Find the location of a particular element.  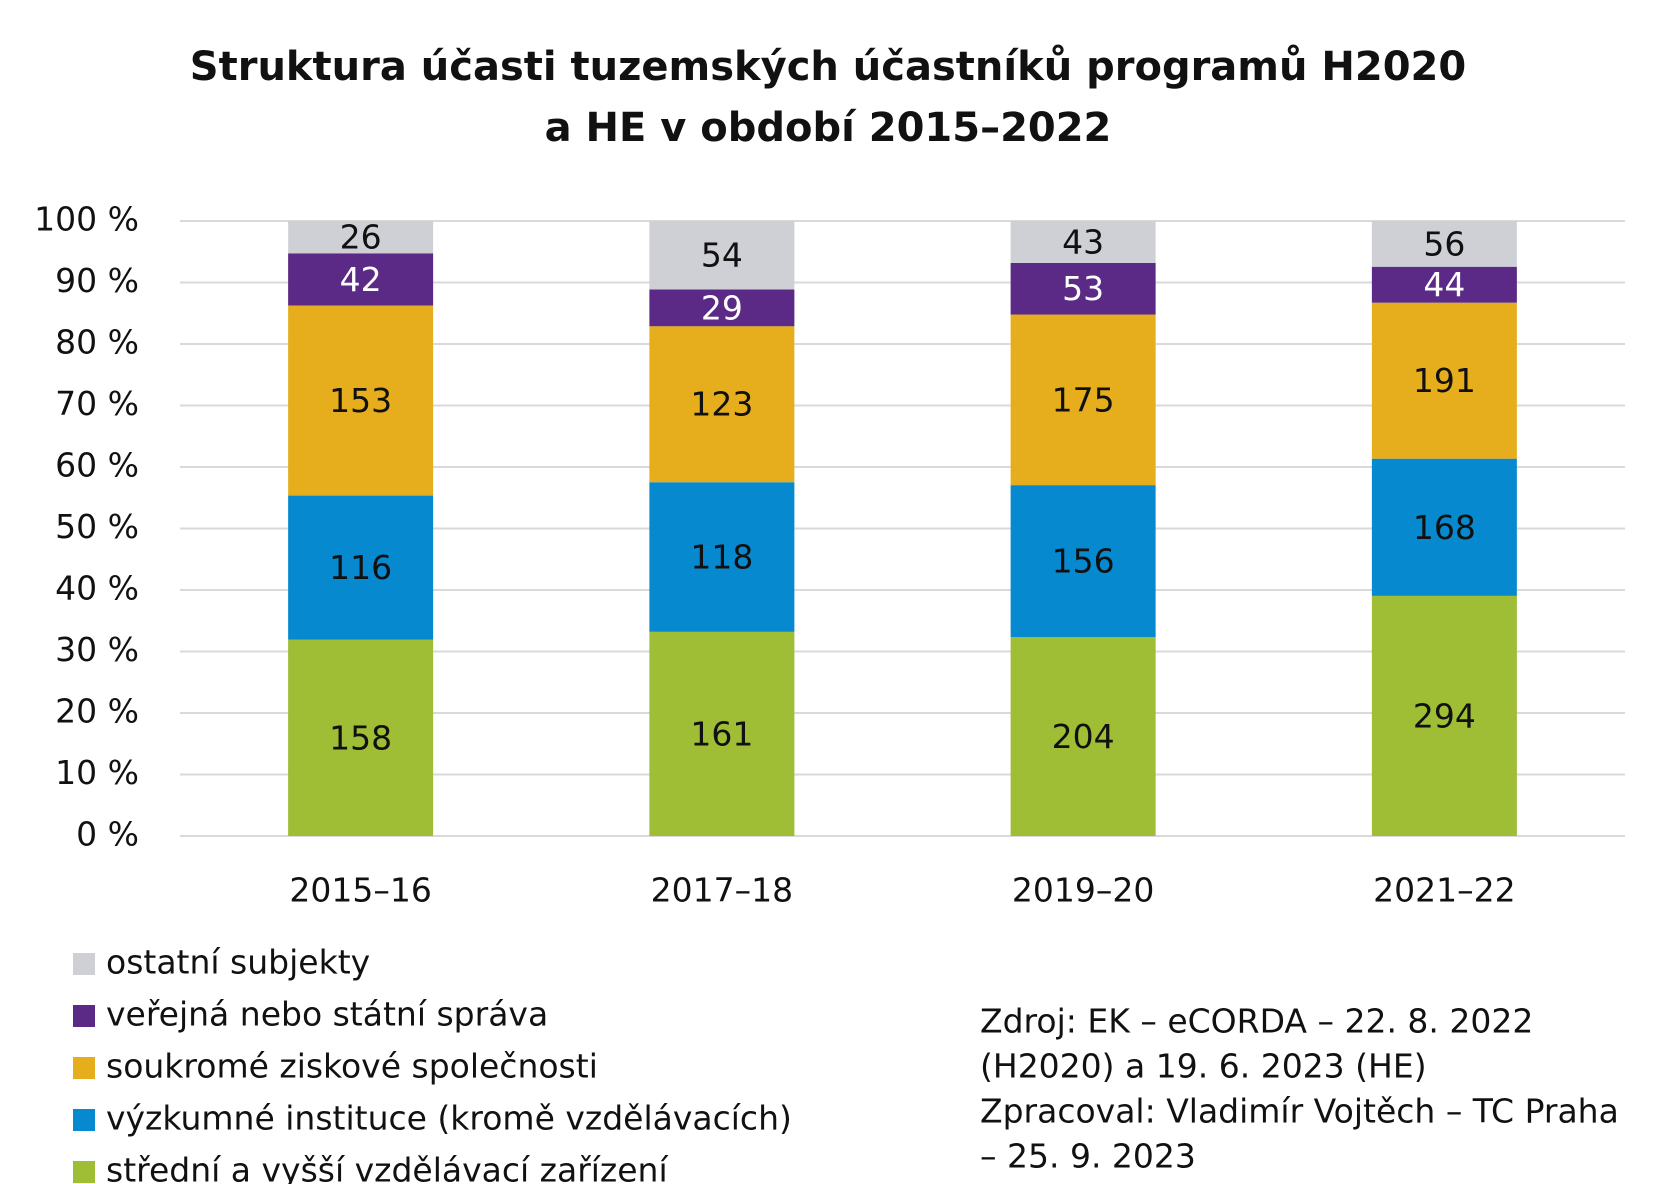

data-label: 204 is located at coordinates (1083, 736).